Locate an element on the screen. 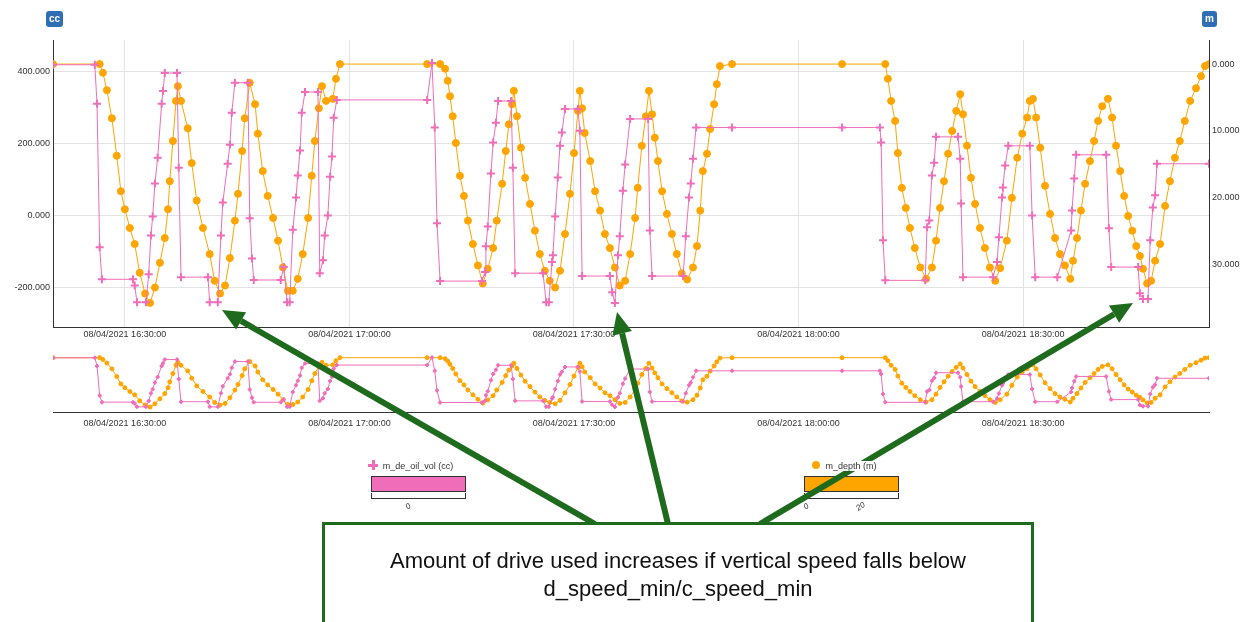  legend-label: m_de_oil_vol (cc) is located at coordinates (418, 466).